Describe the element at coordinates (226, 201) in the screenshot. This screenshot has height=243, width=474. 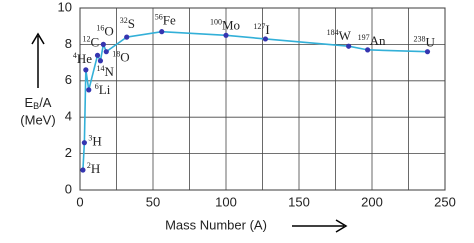
I see `x-tick-label: 100` at that location.